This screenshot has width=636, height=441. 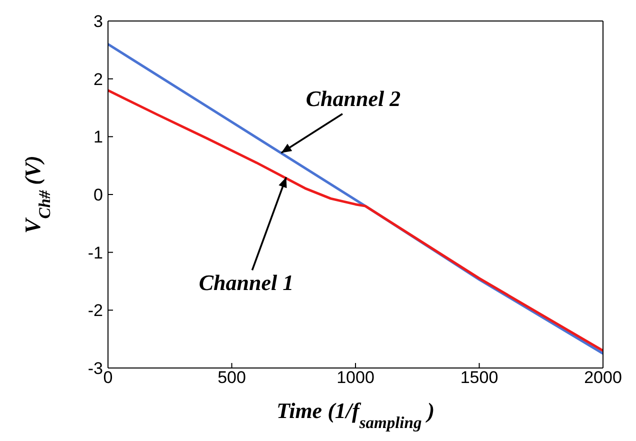 What do you see at coordinates (355, 415) in the screenshot?
I see `x-axis-title: Time (1/f$_{sampling}$)` at bounding box center [355, 415].